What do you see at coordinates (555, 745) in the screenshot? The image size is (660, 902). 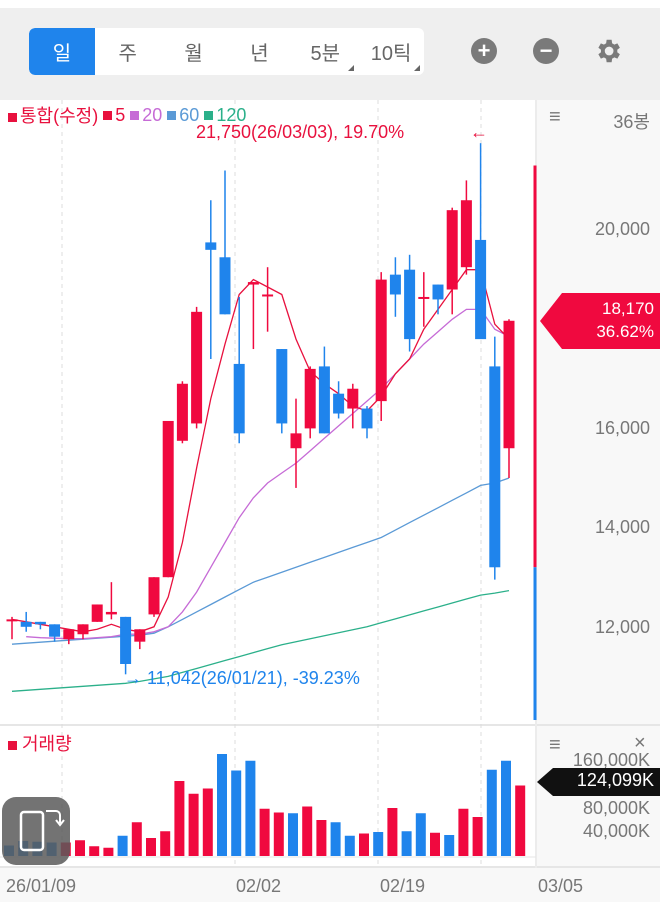 I see `volume-menu-icon: ≡` at bounding box center [555, 745].